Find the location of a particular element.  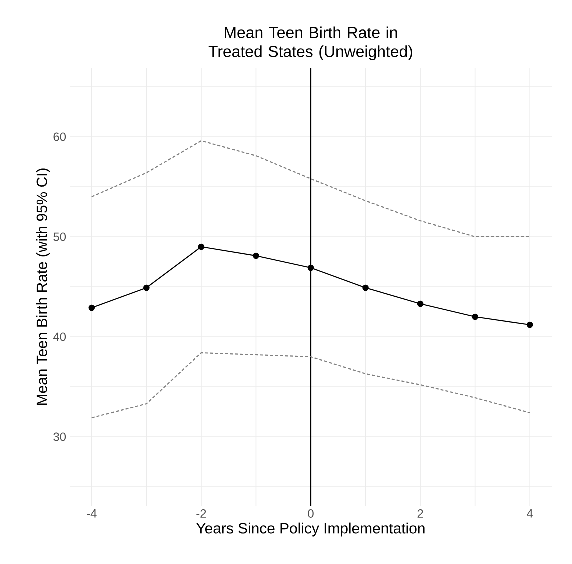

x-tick-label: -4 is located at coordinates (92, 514).